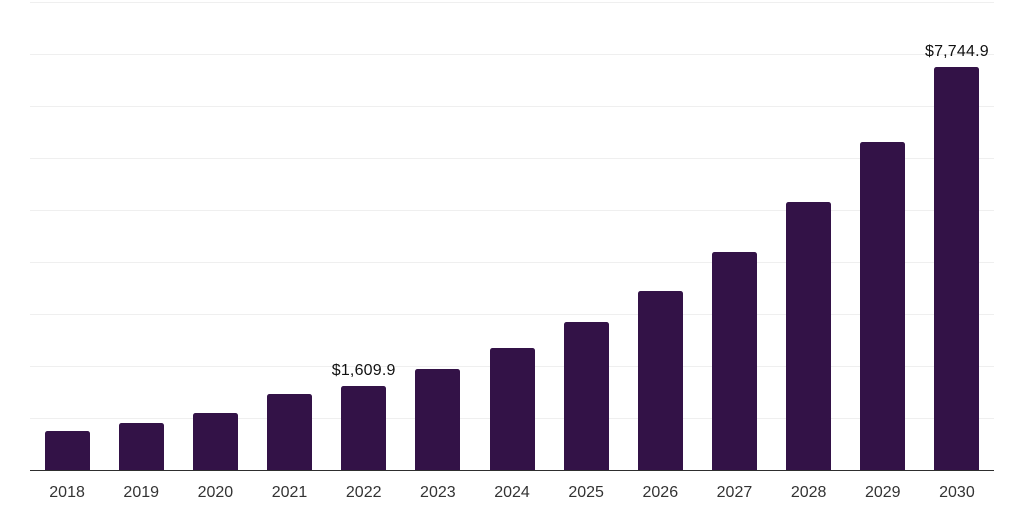  Describe the element at coordinates (882, 492) in the screenshot. I see `x-tick-label-2029: 2029` at that location.